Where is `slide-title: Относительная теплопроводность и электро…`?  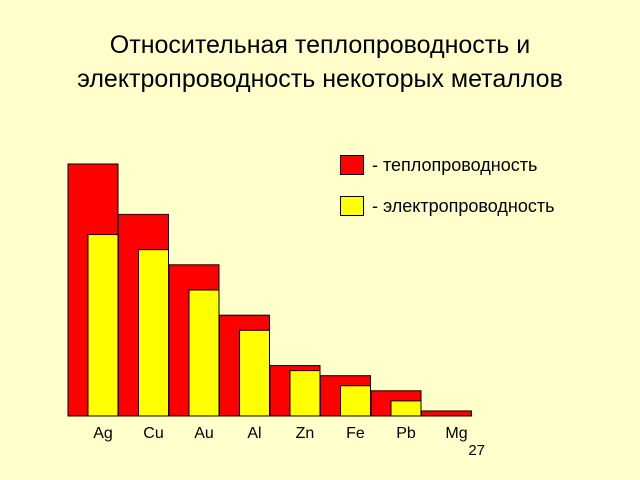 slide-title: Относительная теплопроводность и электро… is located at coordinates (320, 62).